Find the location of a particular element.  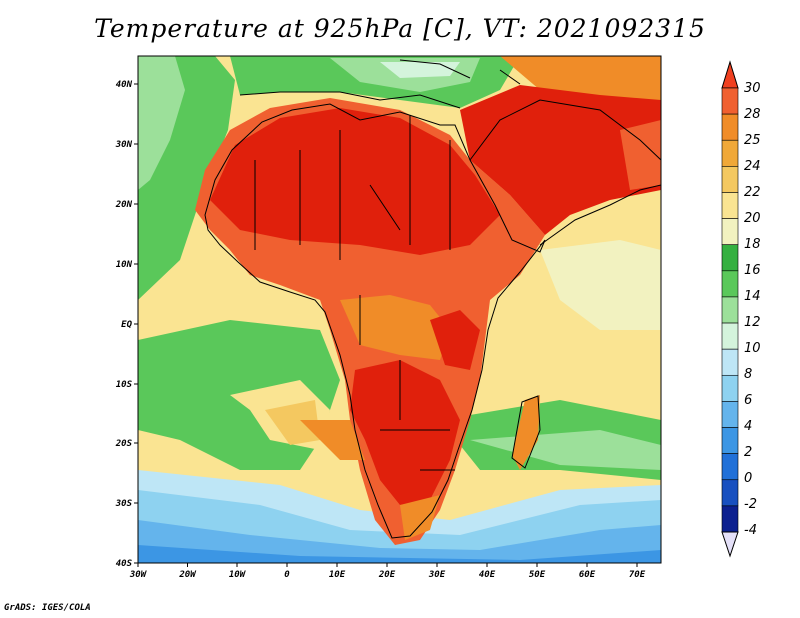

lon-label: 20W is located at coordinates (187, 575).